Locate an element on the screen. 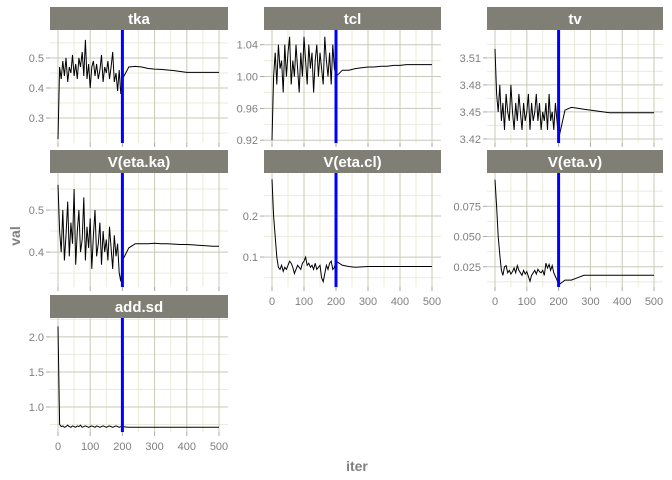  facet-panel: 0.4 0.5 V(eta.ka) is located at coordinates (128, 220).